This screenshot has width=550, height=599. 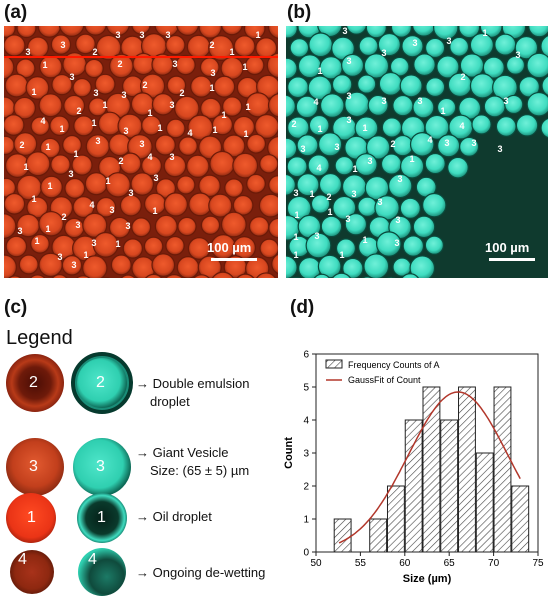 I want to click on x-tick-label: 75, so click(x=538, y=563).